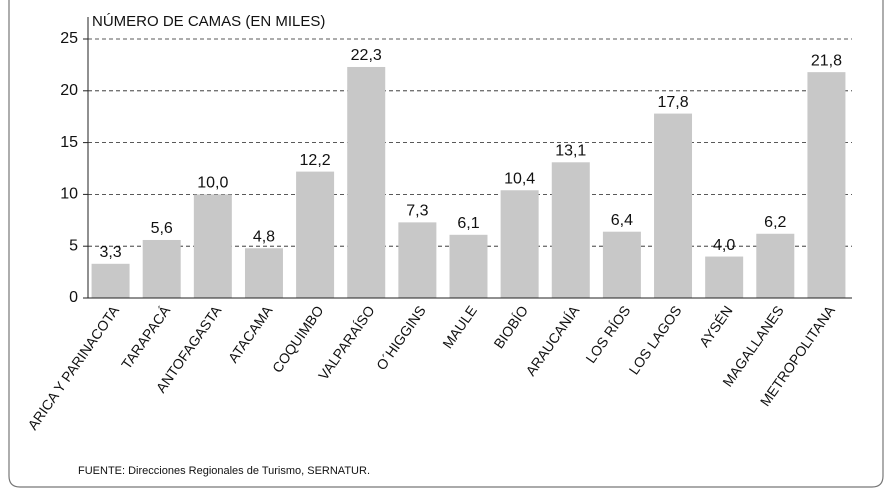  Describe the element at coordinates (459, 327) in the screenshot. I see `x-tick-label: MAULE` at that location.